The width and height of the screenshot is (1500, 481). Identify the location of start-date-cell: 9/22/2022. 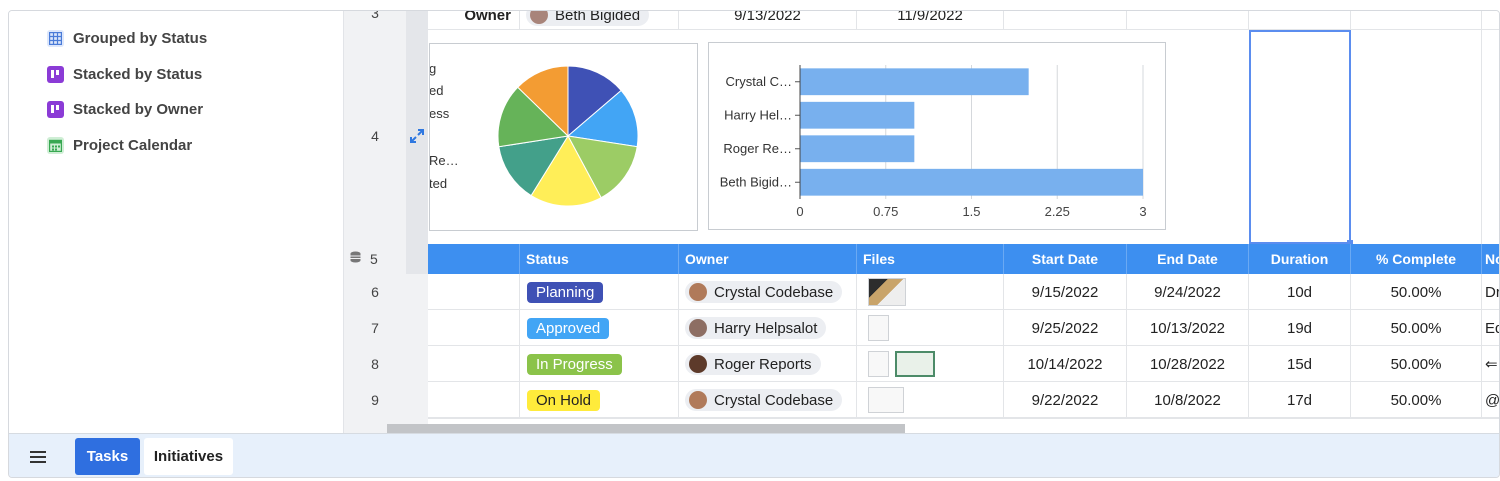
(1065, 400).